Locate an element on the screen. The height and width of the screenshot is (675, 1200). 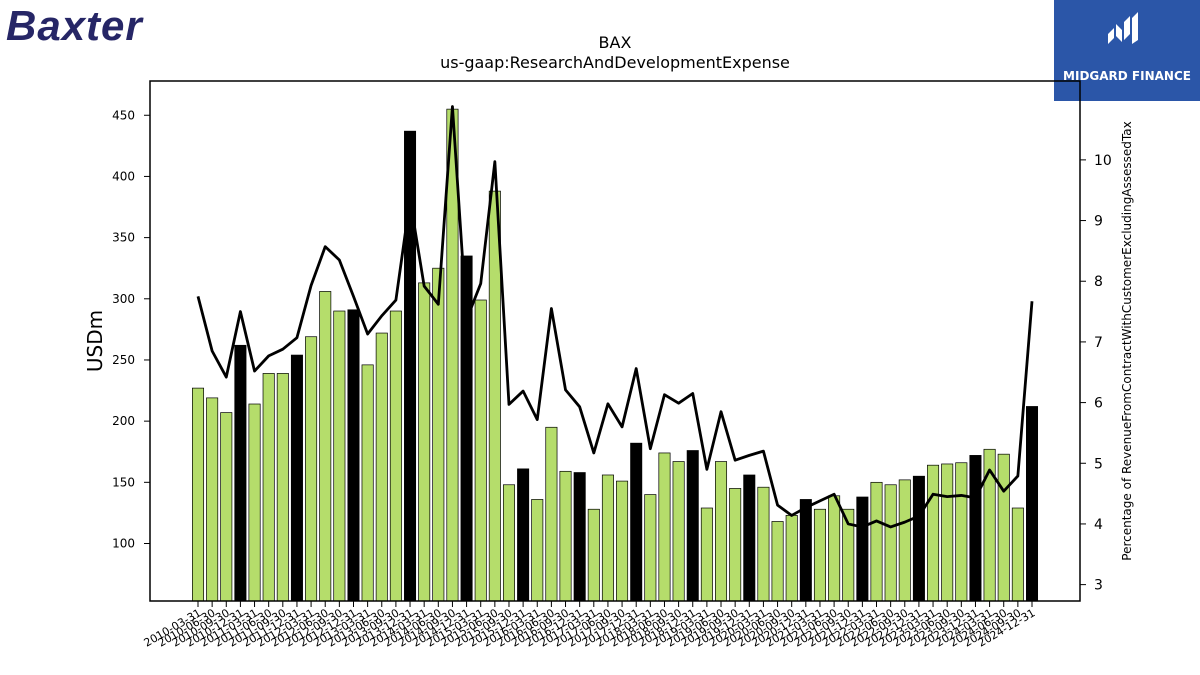
y-tick-label: 100 is located at coordinates (123, 543).